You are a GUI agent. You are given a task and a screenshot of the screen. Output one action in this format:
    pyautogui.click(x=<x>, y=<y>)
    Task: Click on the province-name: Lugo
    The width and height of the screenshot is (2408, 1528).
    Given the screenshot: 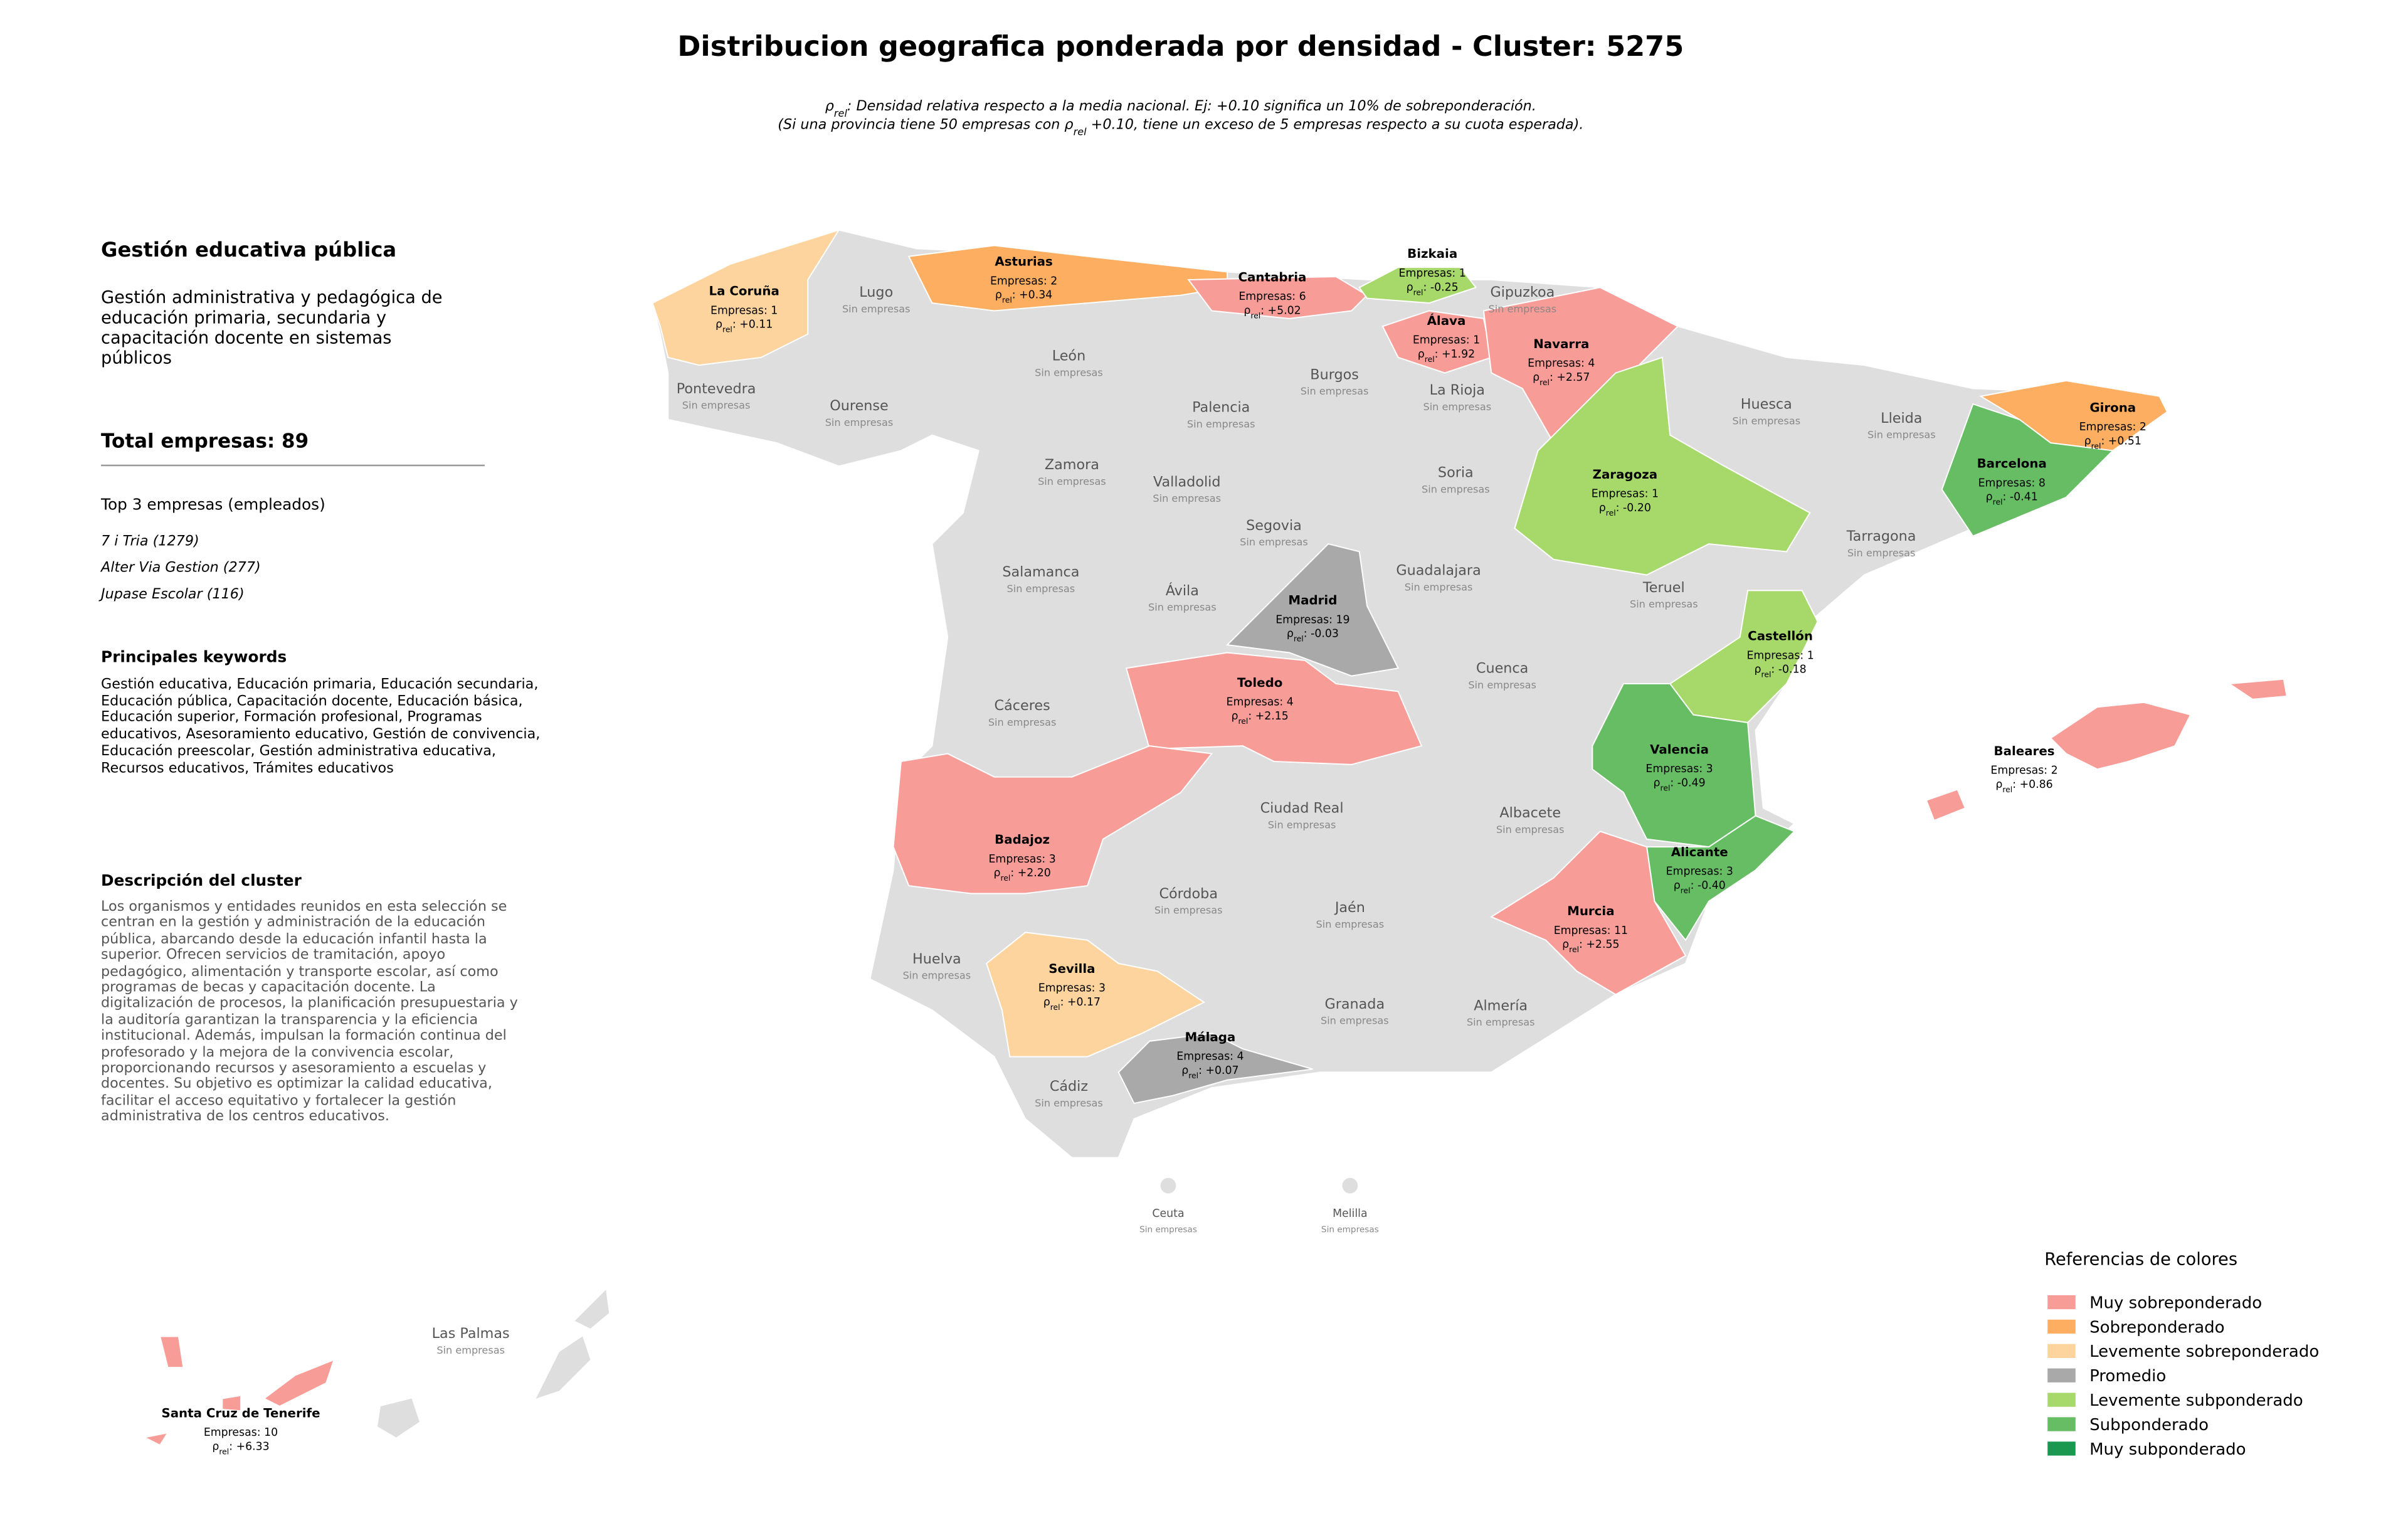 What is the action you would take?
    pyautogui.click(x=876, y=292)
    